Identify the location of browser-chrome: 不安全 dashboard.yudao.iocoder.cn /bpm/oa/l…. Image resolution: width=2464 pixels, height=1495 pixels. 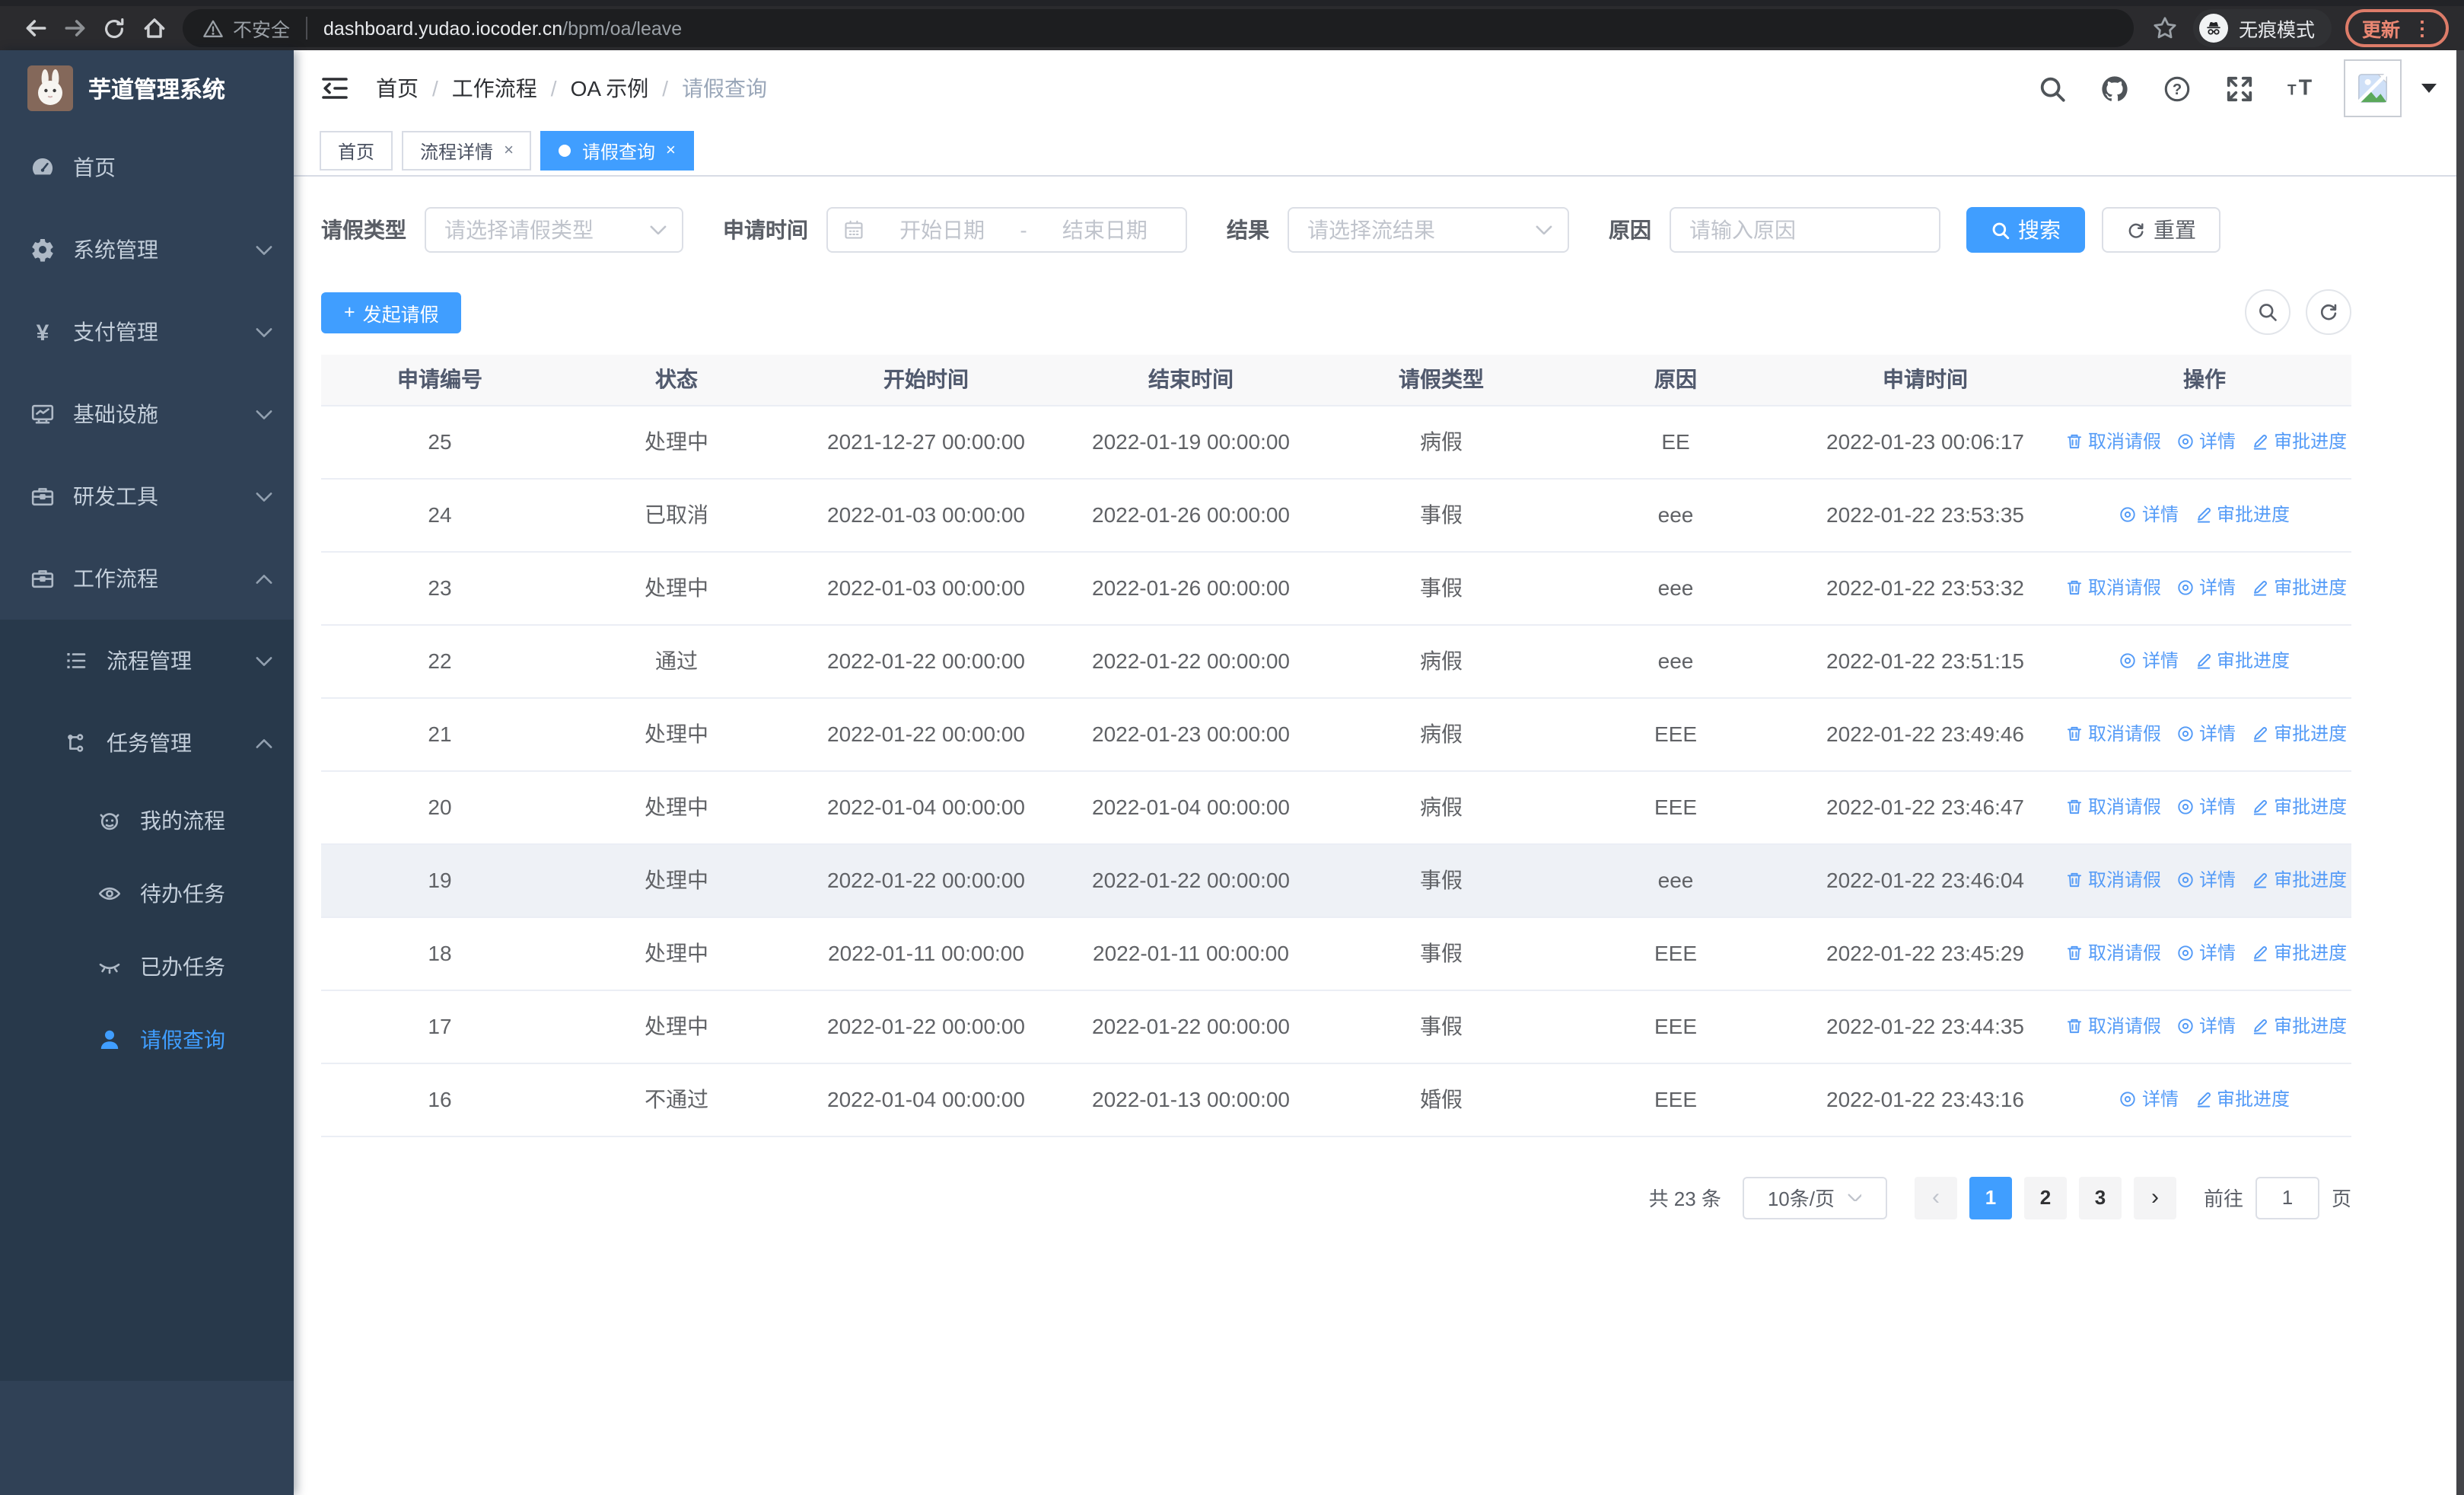
(1232, 25).